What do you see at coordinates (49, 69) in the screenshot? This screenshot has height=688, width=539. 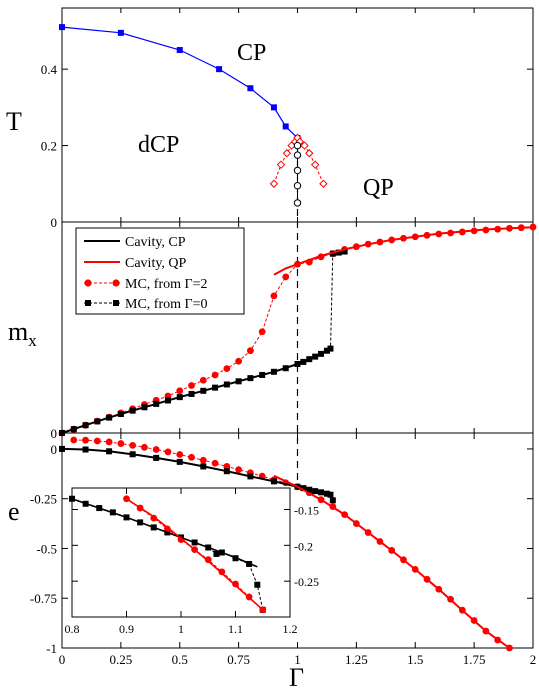 I see `y-tick-label: 0.4` at bounding box center [49, 69].